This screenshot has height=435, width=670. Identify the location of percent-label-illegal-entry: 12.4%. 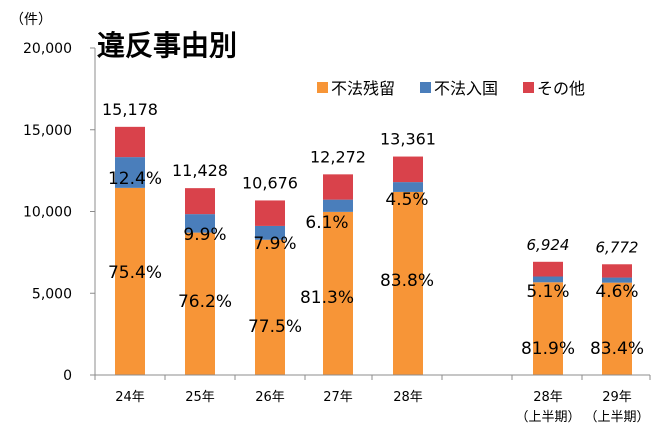
(135, 179).